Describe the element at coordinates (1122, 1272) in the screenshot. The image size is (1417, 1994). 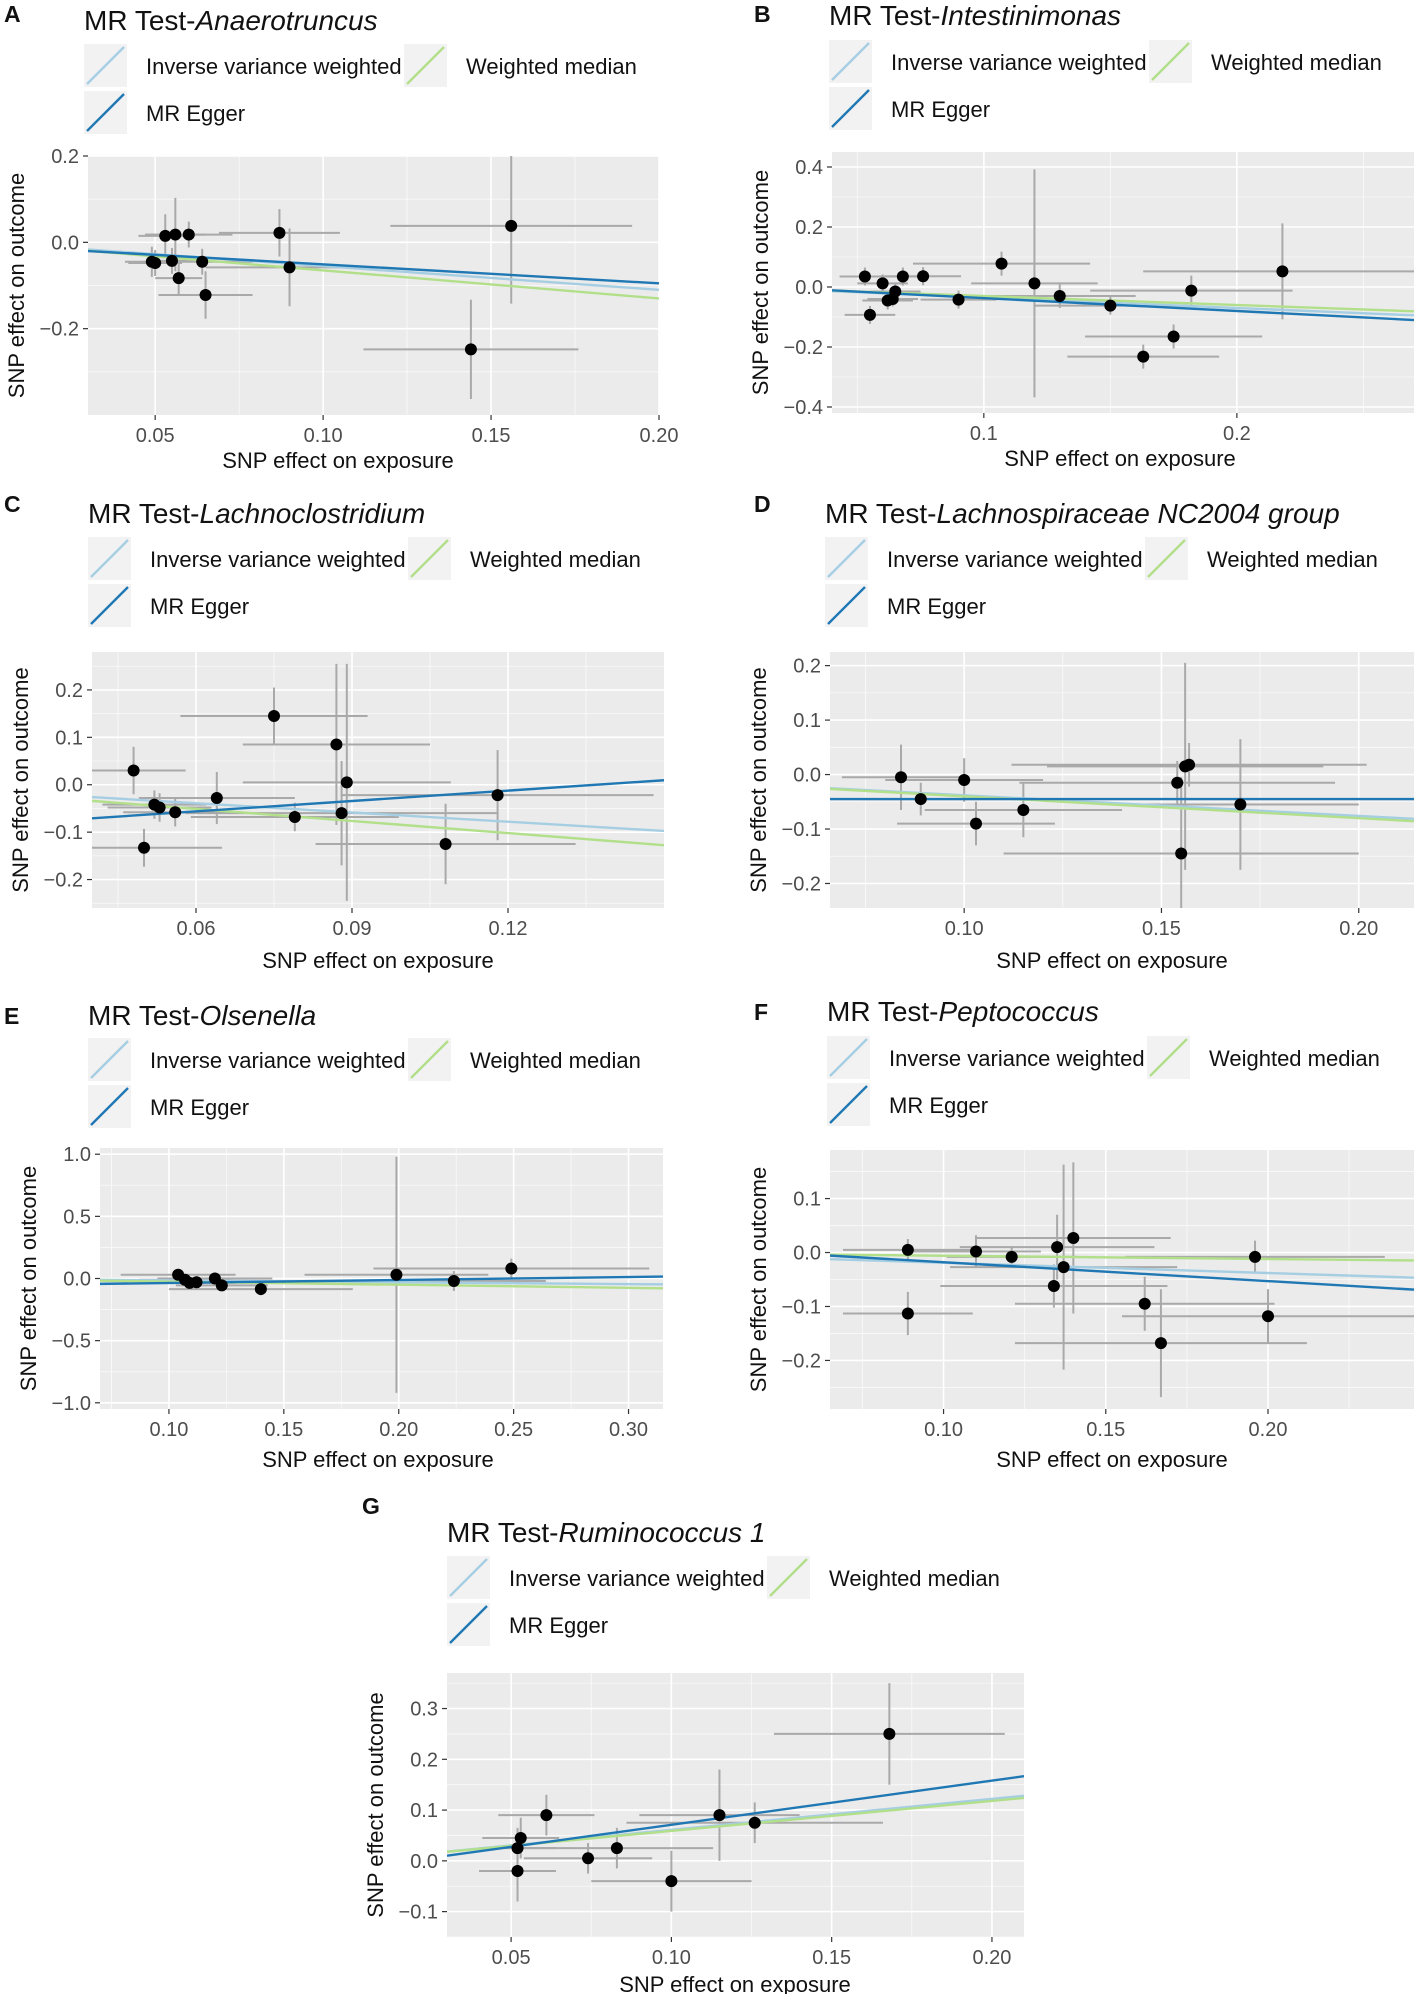
I see `regression-line-mr-egger` at that location.